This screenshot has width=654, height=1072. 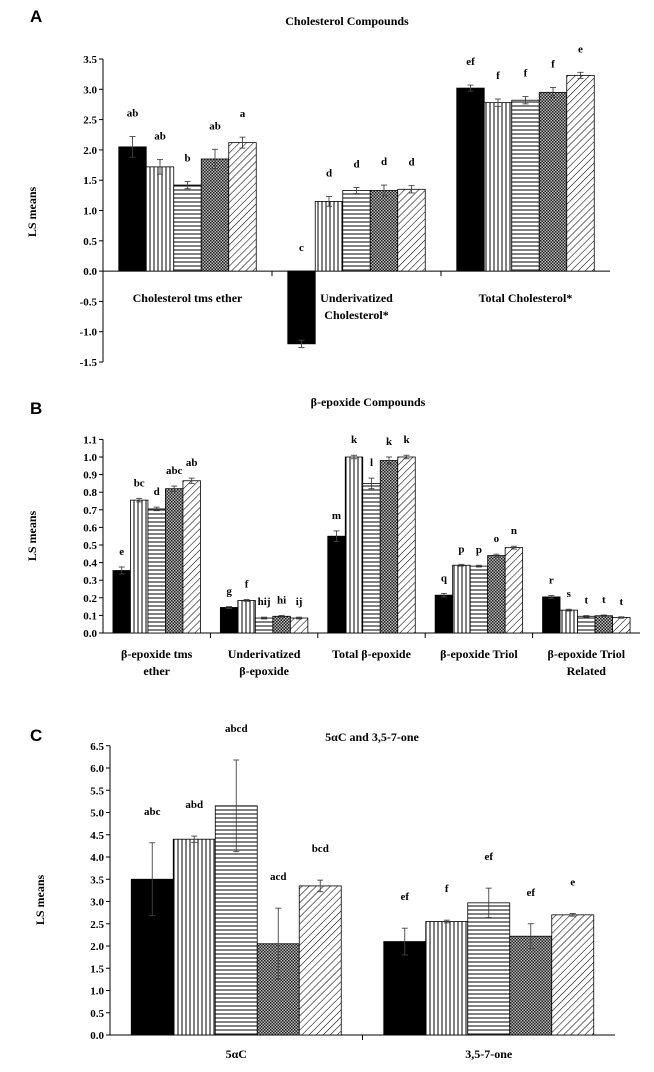 What do you see at coordinates (90, 599) in the screenshot?
I see `y-tick-label: 0.2` at bounding box center [90, 599].